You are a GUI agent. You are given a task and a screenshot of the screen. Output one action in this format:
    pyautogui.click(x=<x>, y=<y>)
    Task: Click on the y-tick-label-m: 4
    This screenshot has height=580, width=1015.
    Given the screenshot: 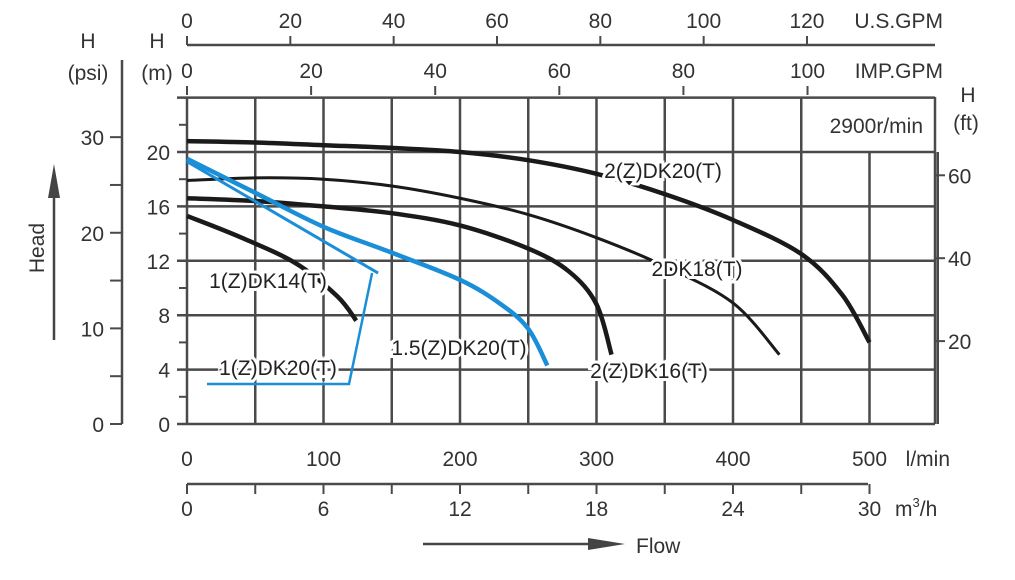 What is the action you would take?
    pyautogui.click(x=164, y=371)
    